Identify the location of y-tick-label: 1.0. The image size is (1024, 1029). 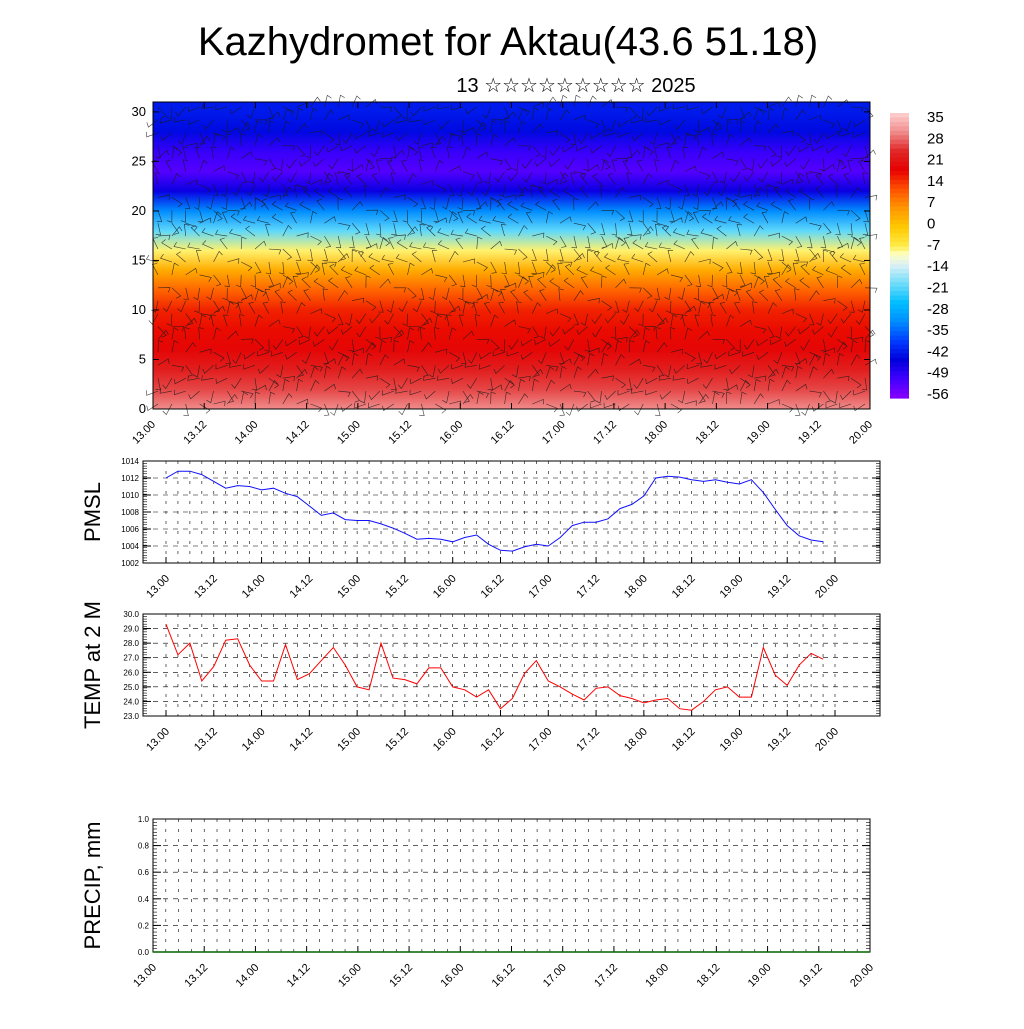
(144, 819).